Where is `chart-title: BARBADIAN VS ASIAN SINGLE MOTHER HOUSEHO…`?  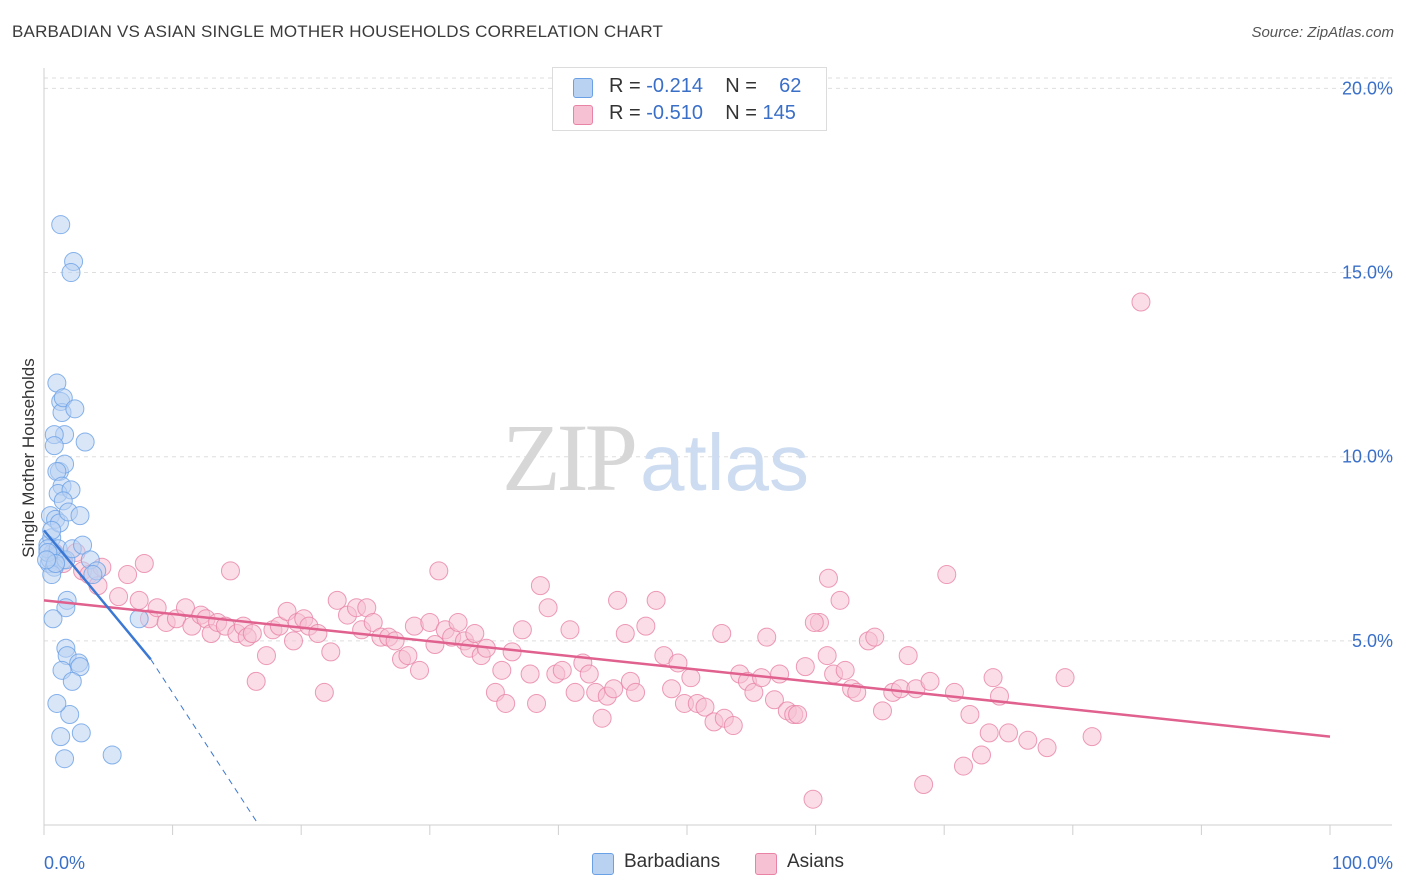 chart-title: BARBADIAN VS ASIAN SINGLE MOTHER HOUSEHO… is located at coordinates (338, 31).